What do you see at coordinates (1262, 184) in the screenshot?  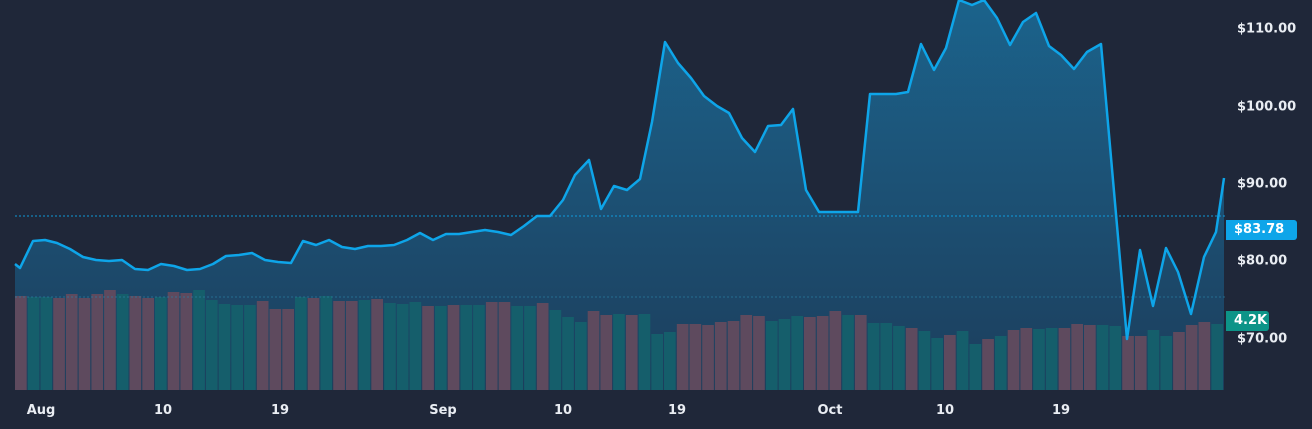 I see `y-tick-label: $90.00` at bounding box center [1262, 184].